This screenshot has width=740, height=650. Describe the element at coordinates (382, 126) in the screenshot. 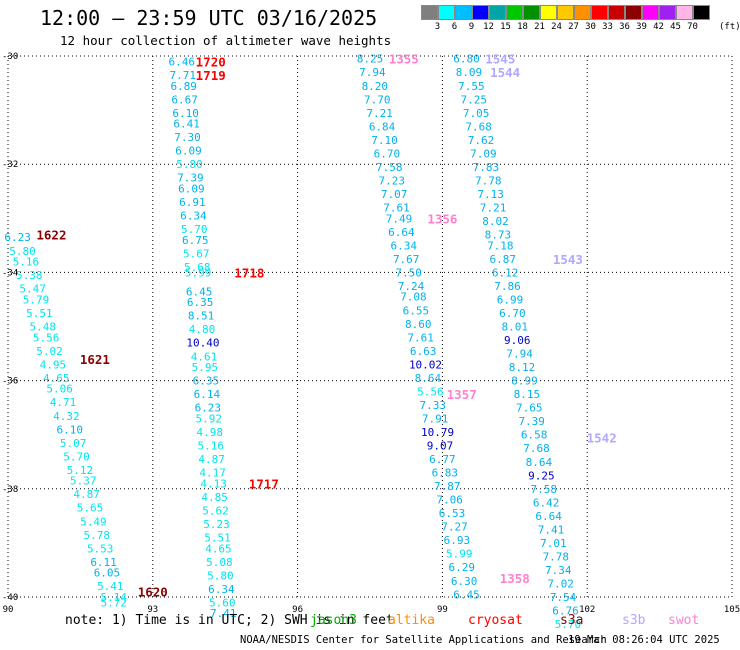

I see `swh-point: 6.84` at that location.